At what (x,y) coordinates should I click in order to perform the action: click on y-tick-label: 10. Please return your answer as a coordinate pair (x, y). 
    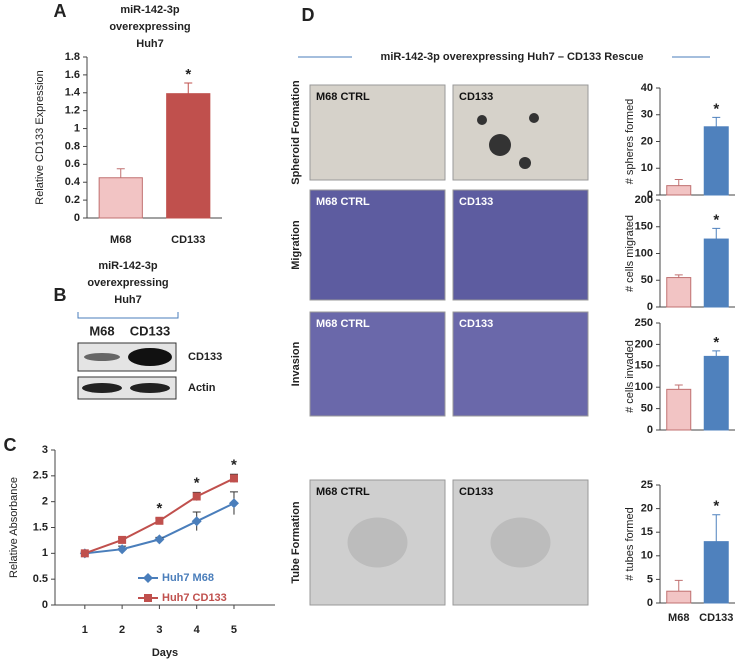
    Looking at the image, I should click on (647, 168).